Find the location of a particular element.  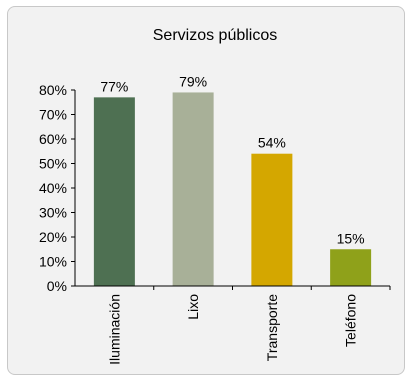

y-tick-label: 50% is located at coordinates (53, 164).